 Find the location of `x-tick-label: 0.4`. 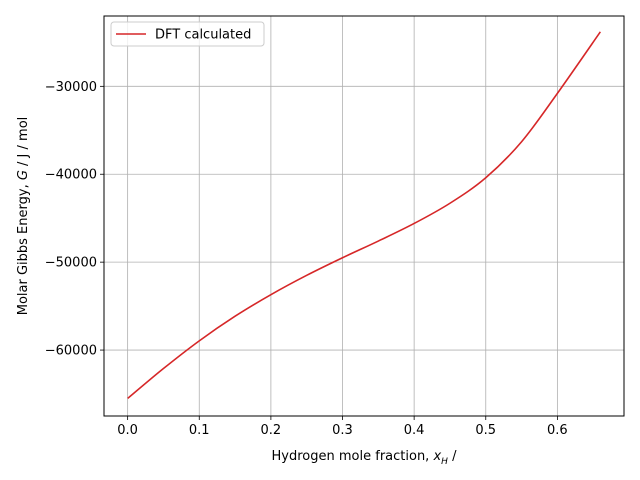

x-tick-label: 0.4 is located at coordinates (414, 430).